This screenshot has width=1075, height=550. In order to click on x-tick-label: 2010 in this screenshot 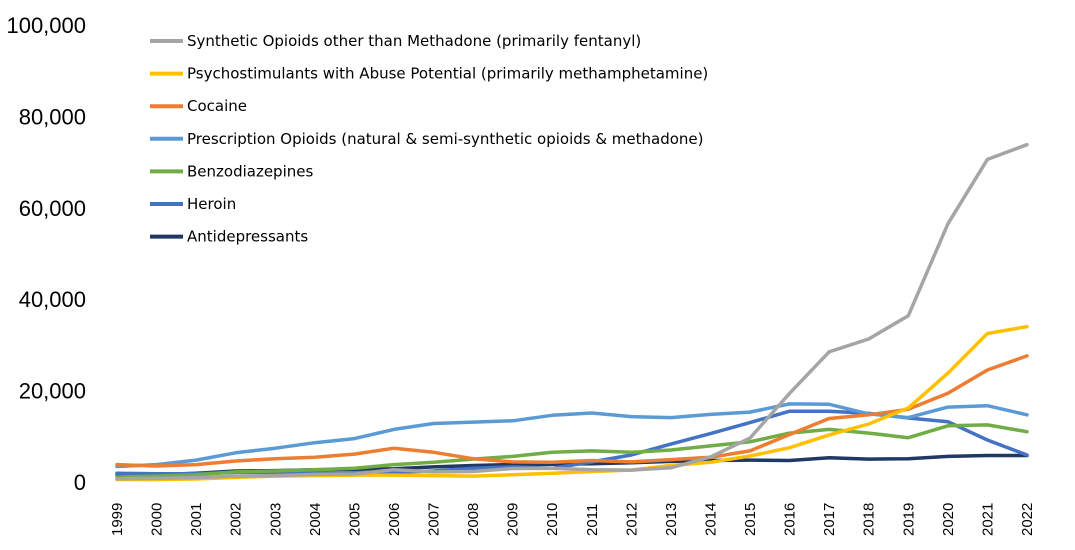, I will do `click(552, 519)`.